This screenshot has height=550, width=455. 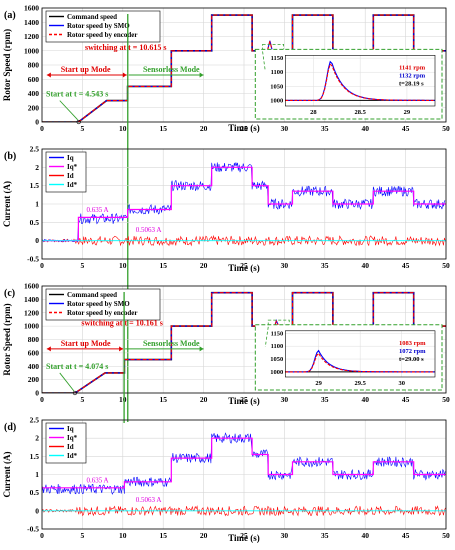 What do you see at coordinates (31, 8) in the screenshot?
I see `y-tick-label: 1600` at bounding box center [31, 8].